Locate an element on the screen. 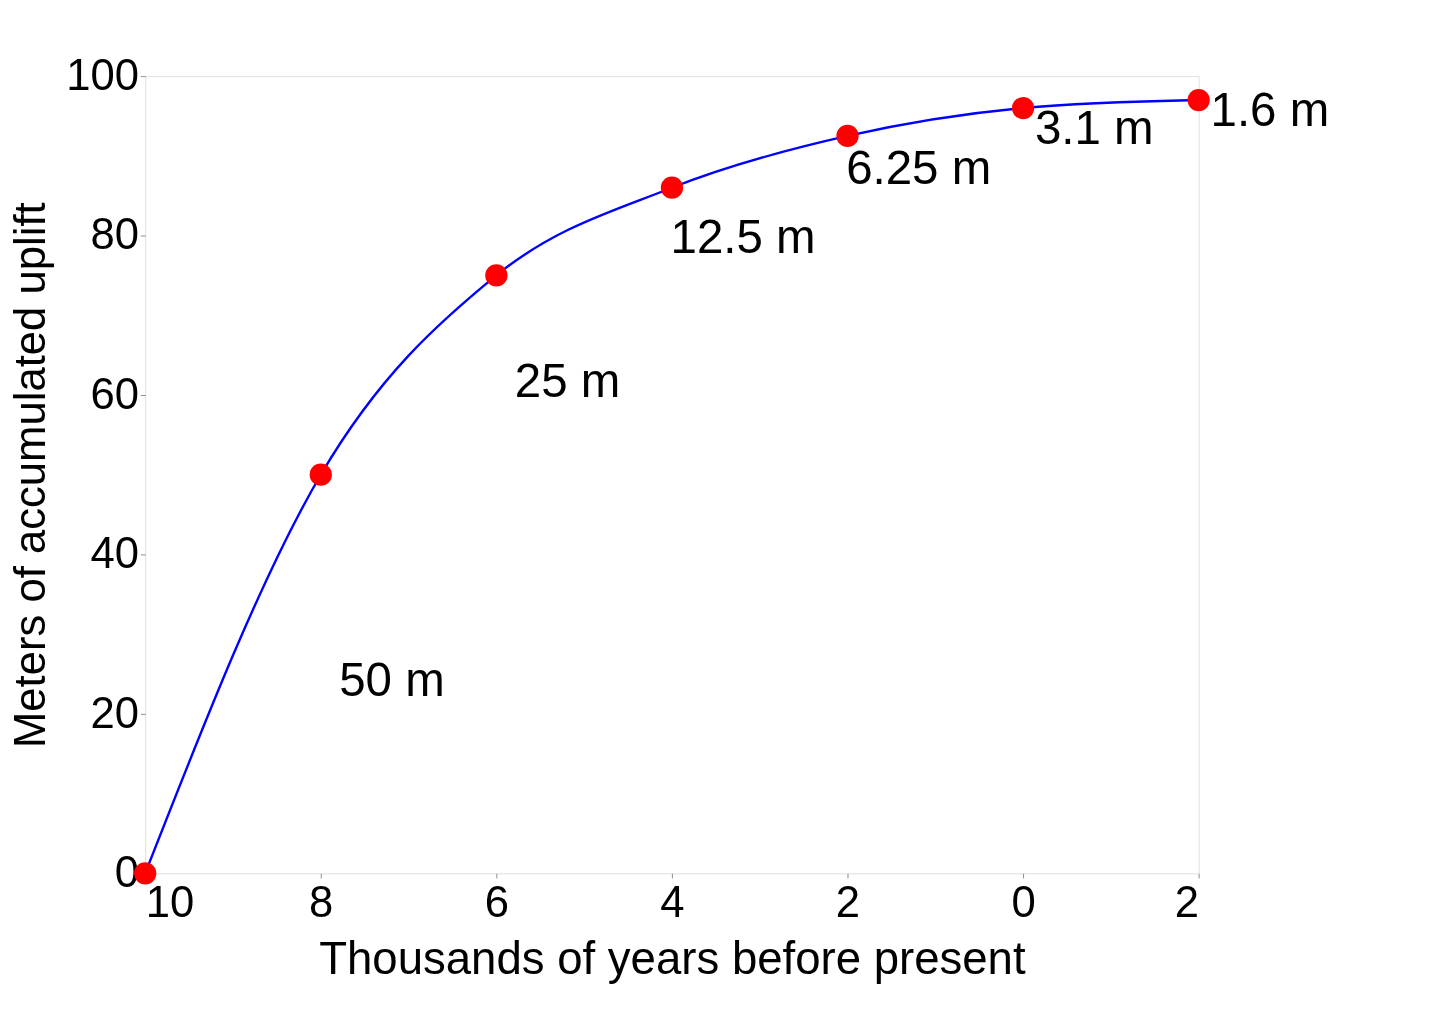  annotation: 3.1 m is located at coordinates (1094, 127).